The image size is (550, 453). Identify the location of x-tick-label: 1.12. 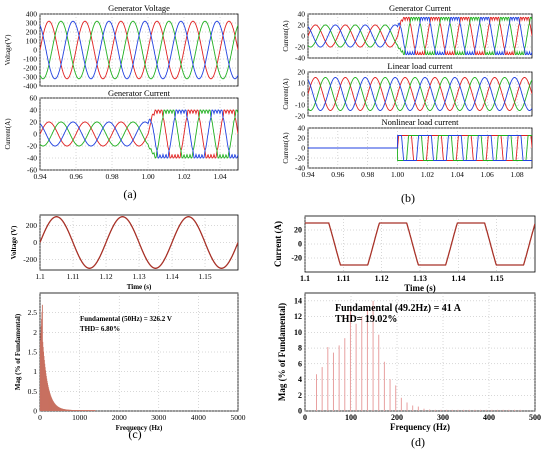
(105, 276).